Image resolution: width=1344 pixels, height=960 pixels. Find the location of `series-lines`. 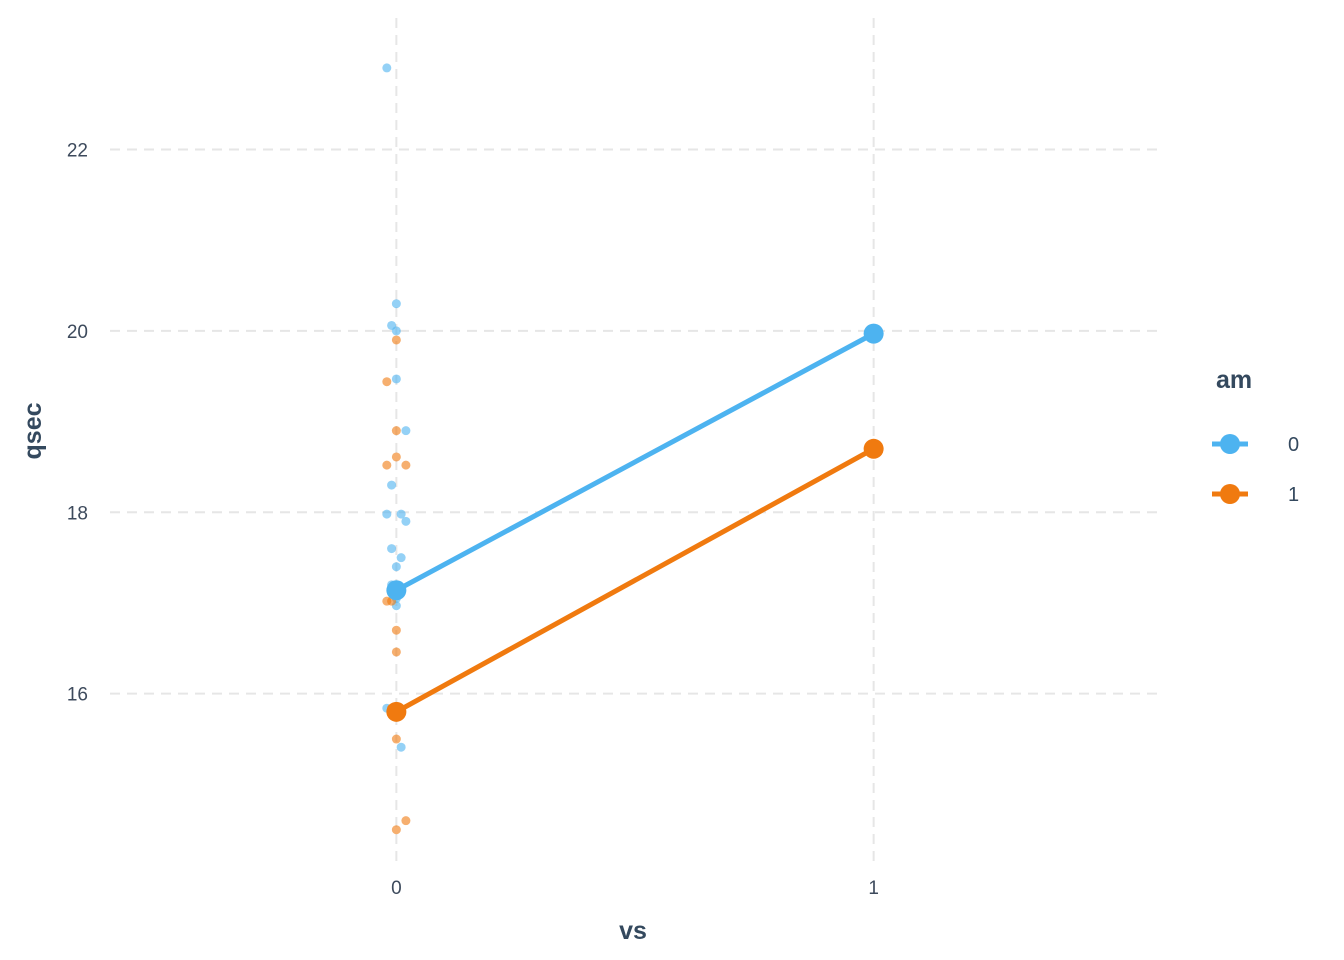

series-lines is located at coordinates (635, 523).